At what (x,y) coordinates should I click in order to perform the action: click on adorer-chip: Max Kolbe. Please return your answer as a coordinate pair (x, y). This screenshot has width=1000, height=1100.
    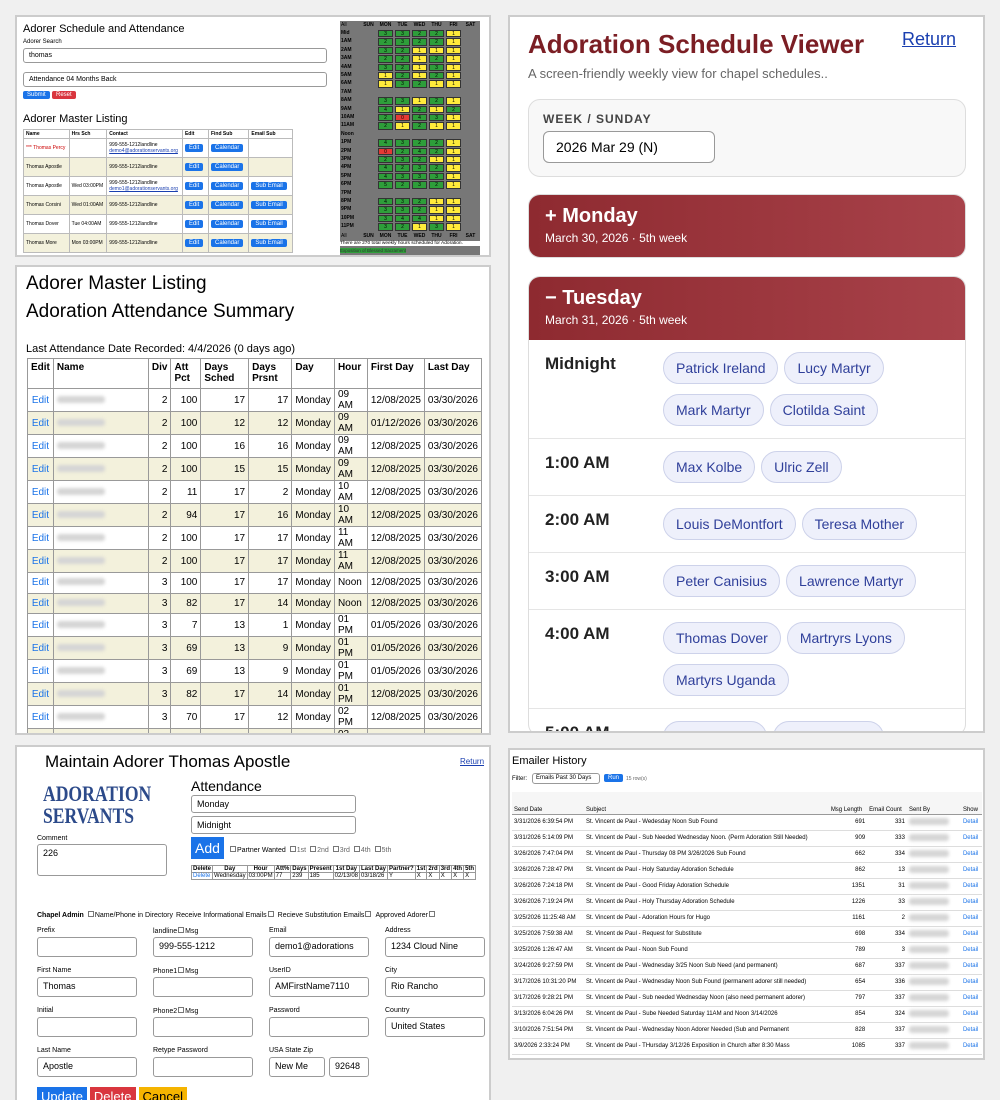
    Looking at the image, I should click on (709, 467).